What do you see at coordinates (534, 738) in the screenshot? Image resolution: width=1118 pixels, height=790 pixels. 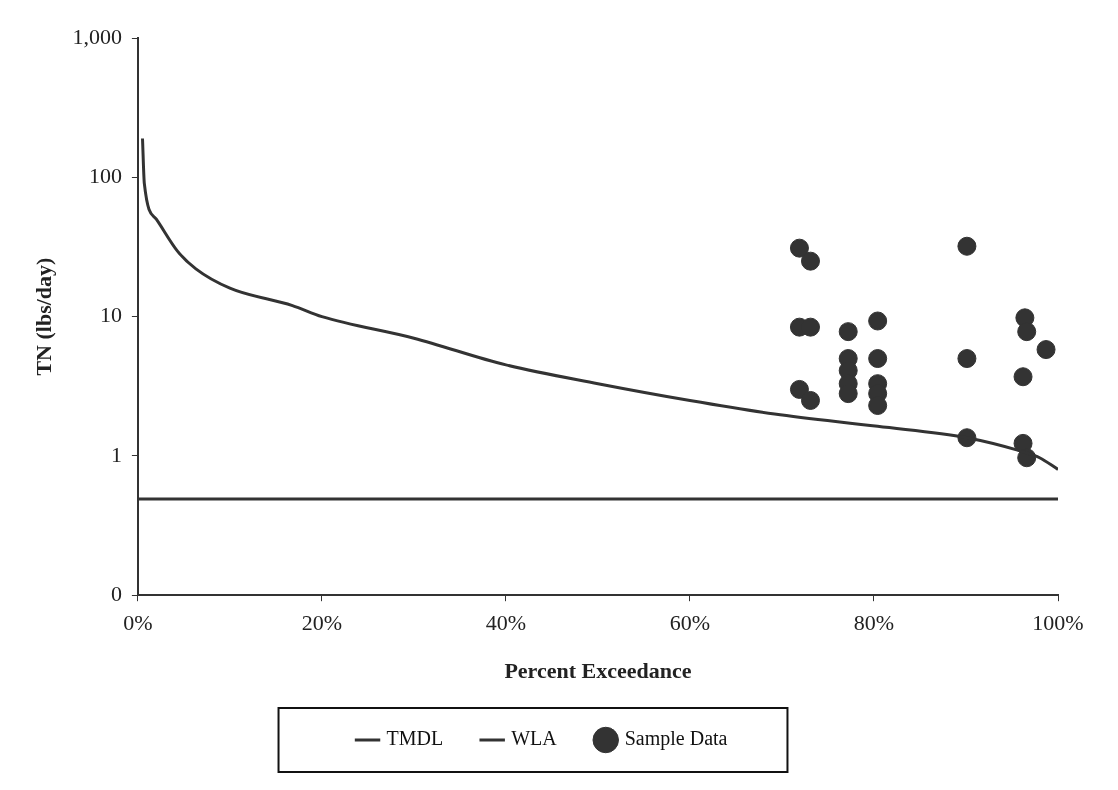 I see `legend-label: WLA` at bounding box center [534, 738].